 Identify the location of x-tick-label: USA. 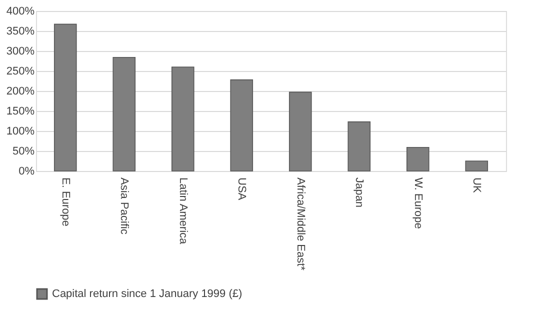
(242, 189).